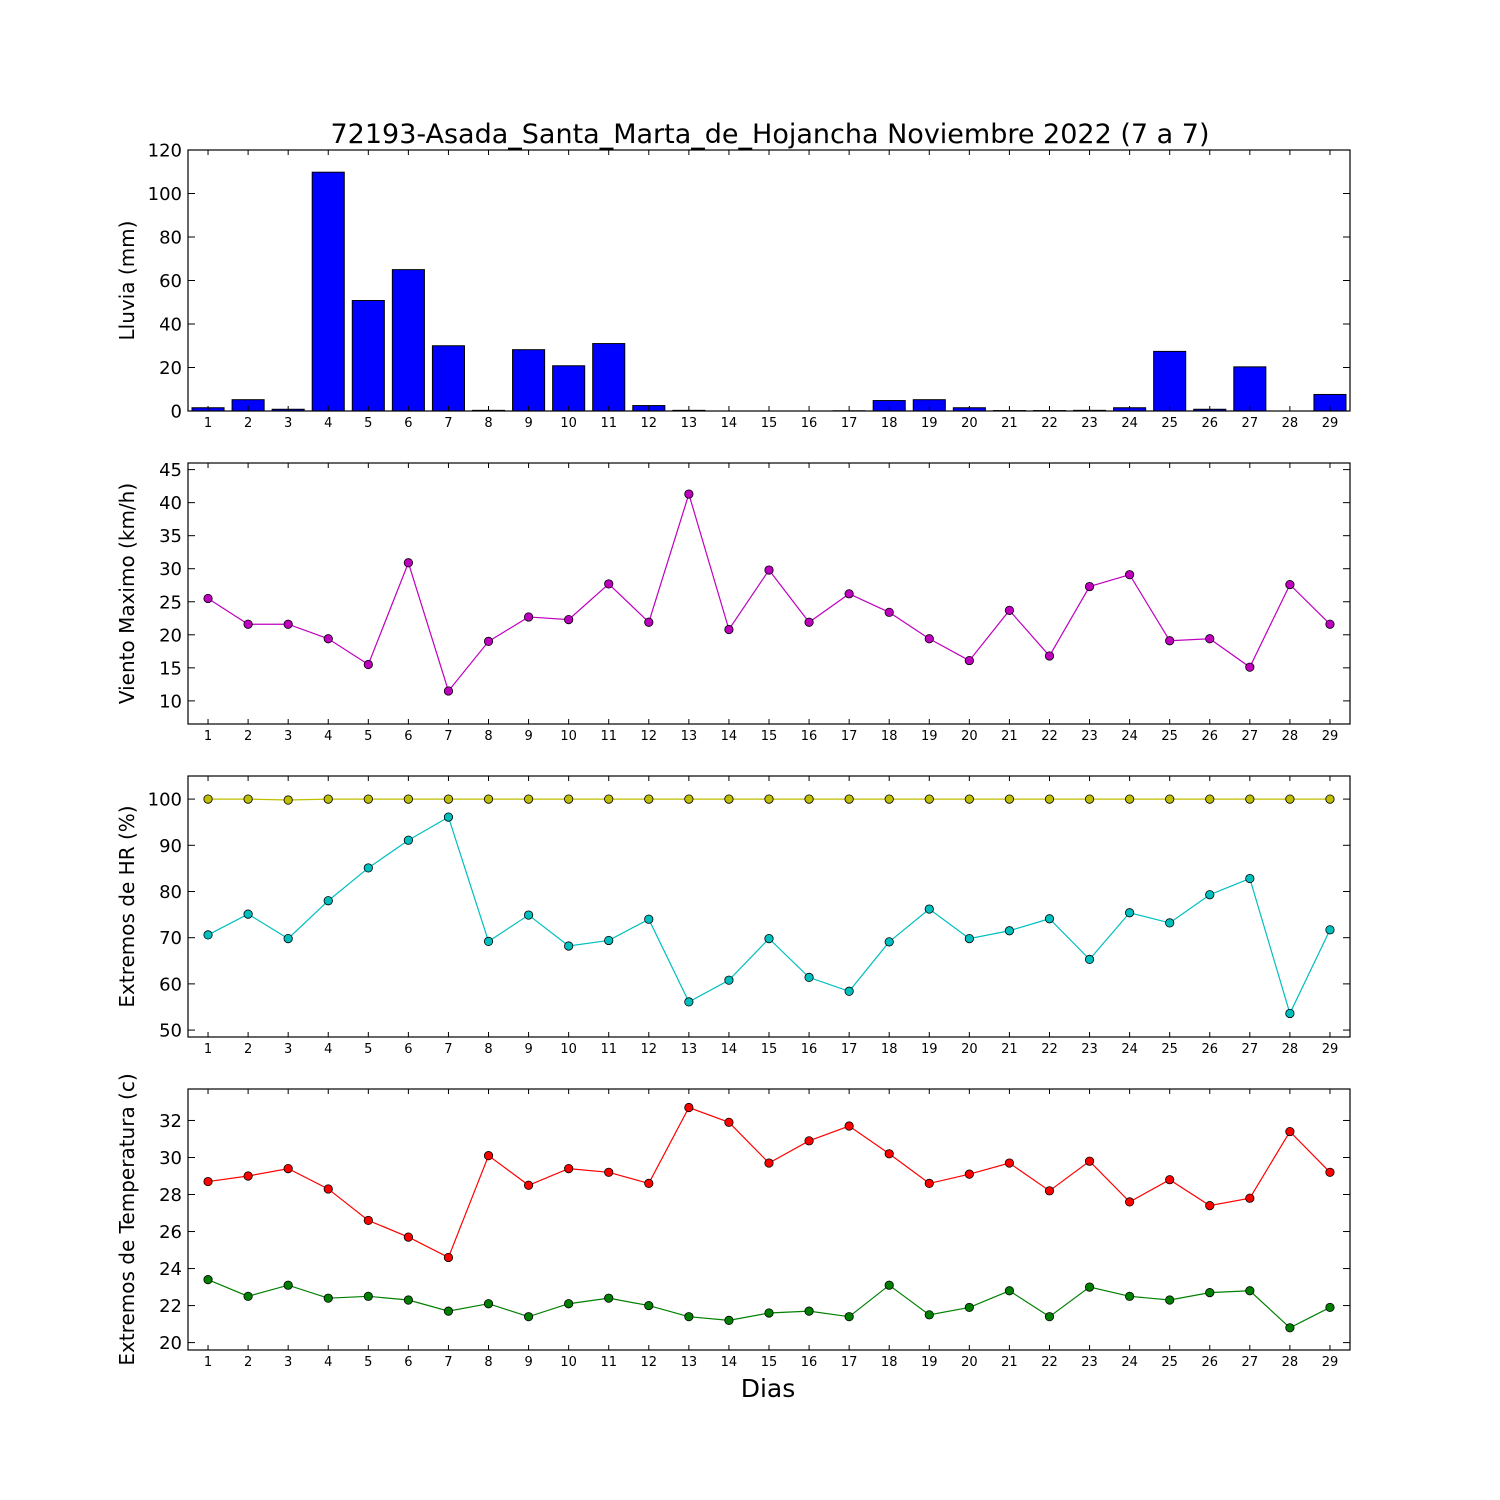  I want to click on xtick-label: 26, so click(1209, 736).